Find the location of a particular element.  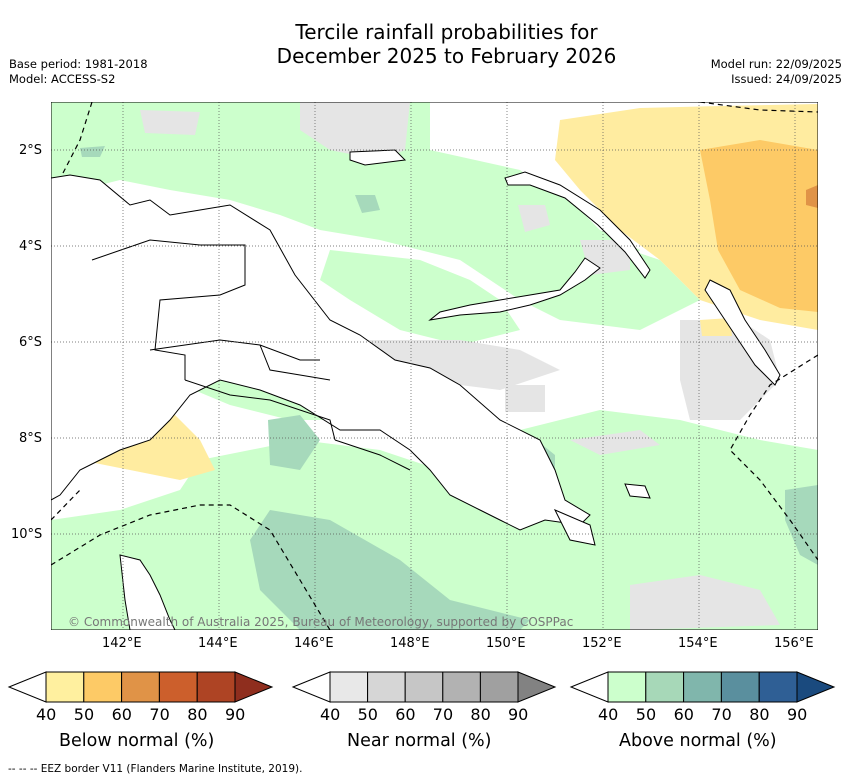

above50-south-large is located at coordinates (390, 570).